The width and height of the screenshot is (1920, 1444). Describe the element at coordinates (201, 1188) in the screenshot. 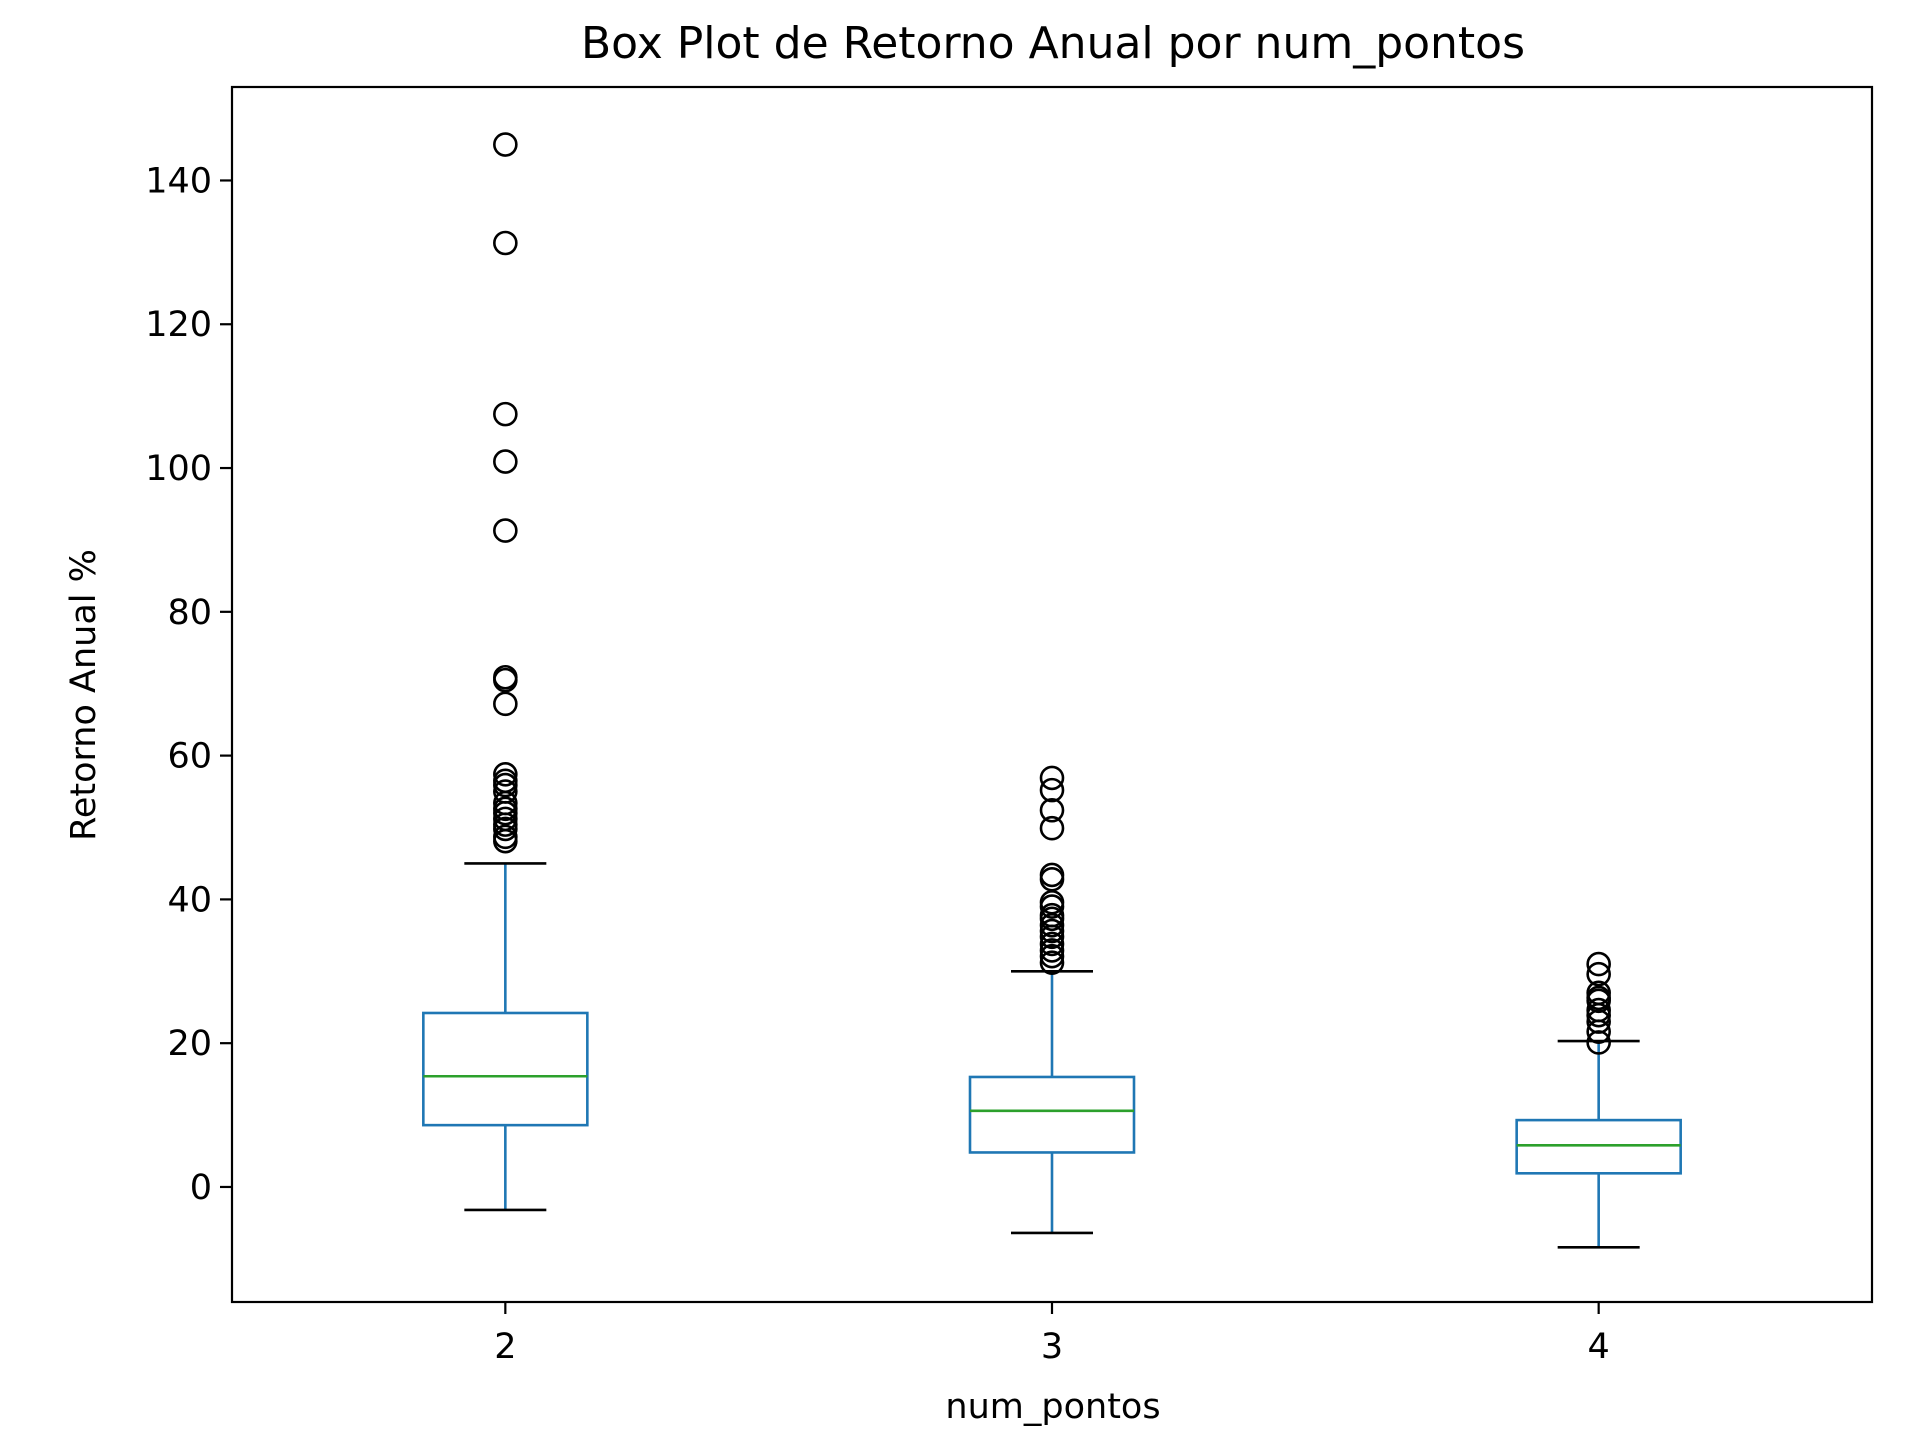

I see `y-tick-label: 0` at that location.